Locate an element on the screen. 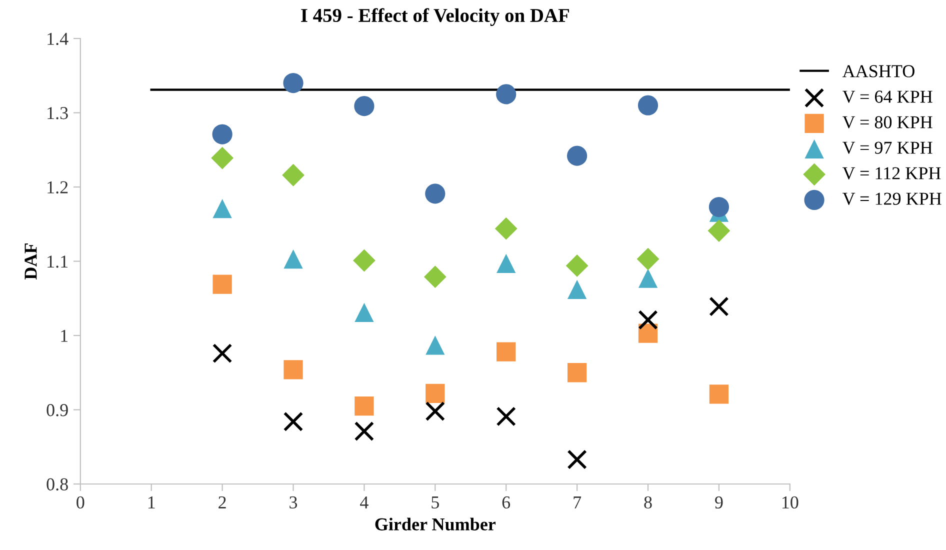 Image resolution: width=946 pixels, height=550 pixels. y-axis-title: DAF is located at coordinates (30, 262).